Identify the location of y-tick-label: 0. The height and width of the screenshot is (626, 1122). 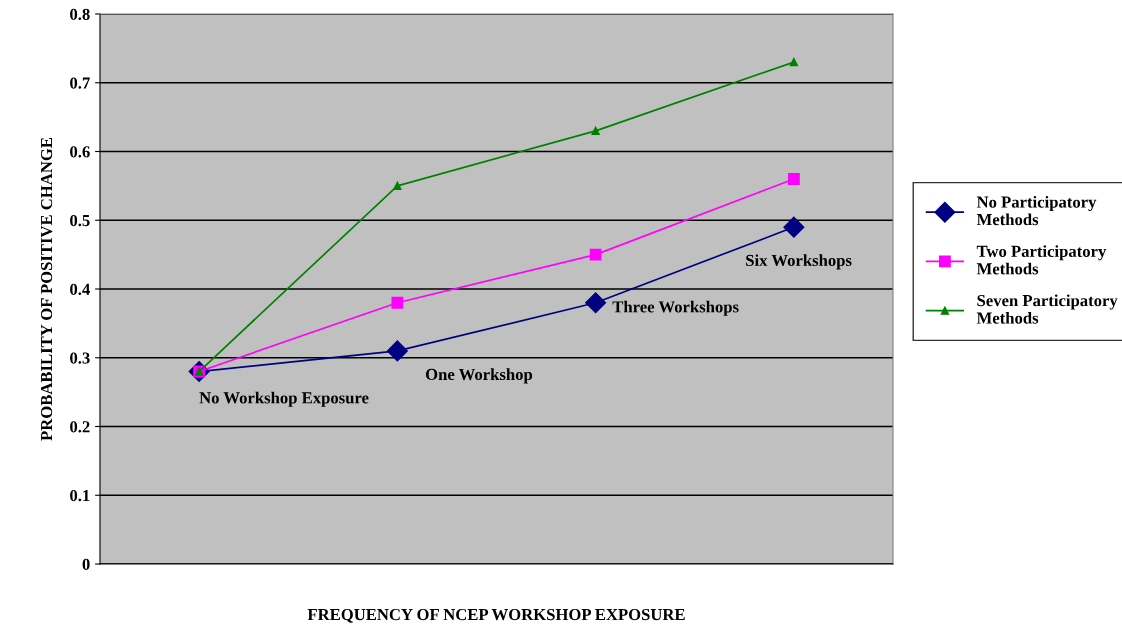
(86, 564).